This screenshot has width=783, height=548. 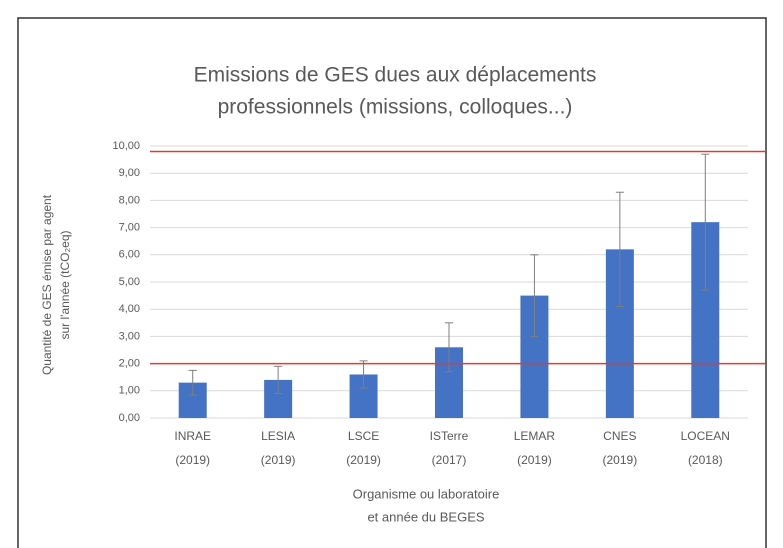 What do you see at coordinates (395, 107) in the screenshot?
I see `chart-title: professionnels (missions, colloques...)` at bounding box center [395, 107].